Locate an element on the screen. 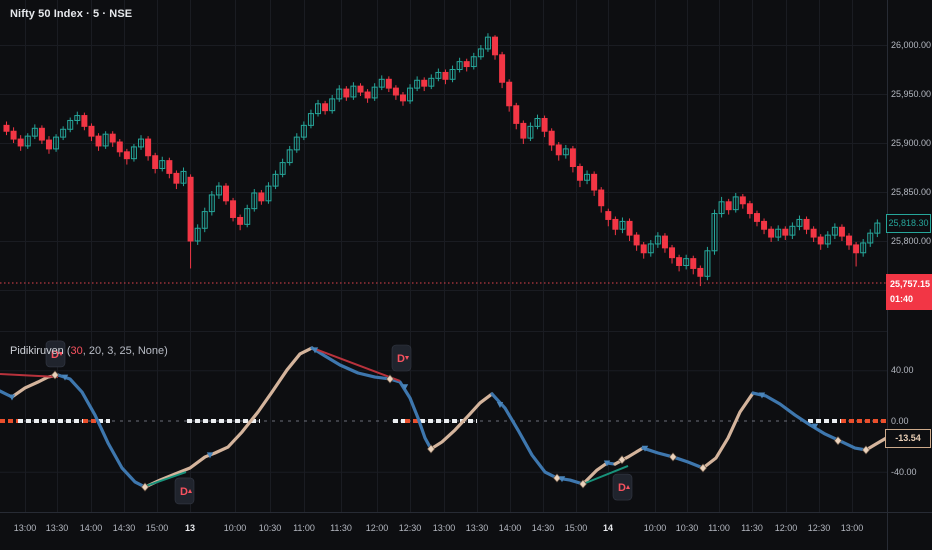 The height and width of the screenshot is (550, 932). time-axis-tick: 10:30 is located at coordinates (687, 528).